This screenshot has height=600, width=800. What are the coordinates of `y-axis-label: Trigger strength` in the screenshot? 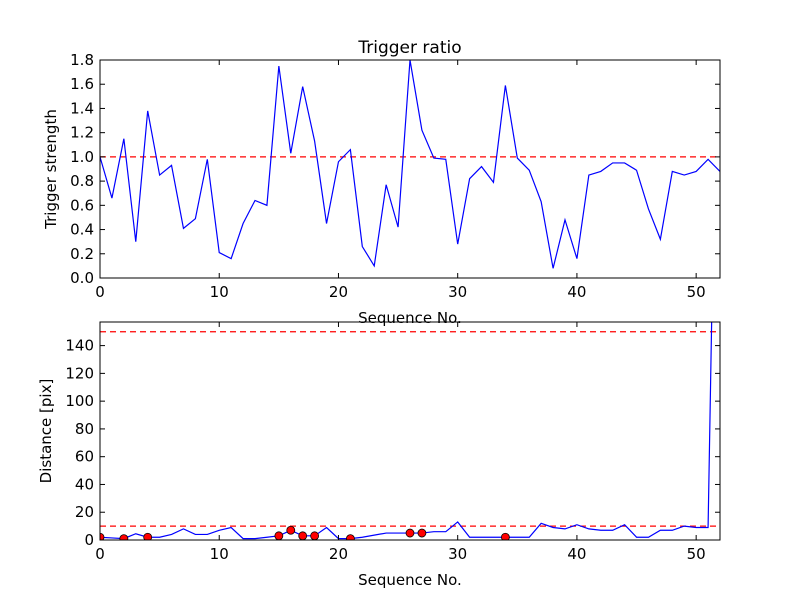 It's located at (51, 169).